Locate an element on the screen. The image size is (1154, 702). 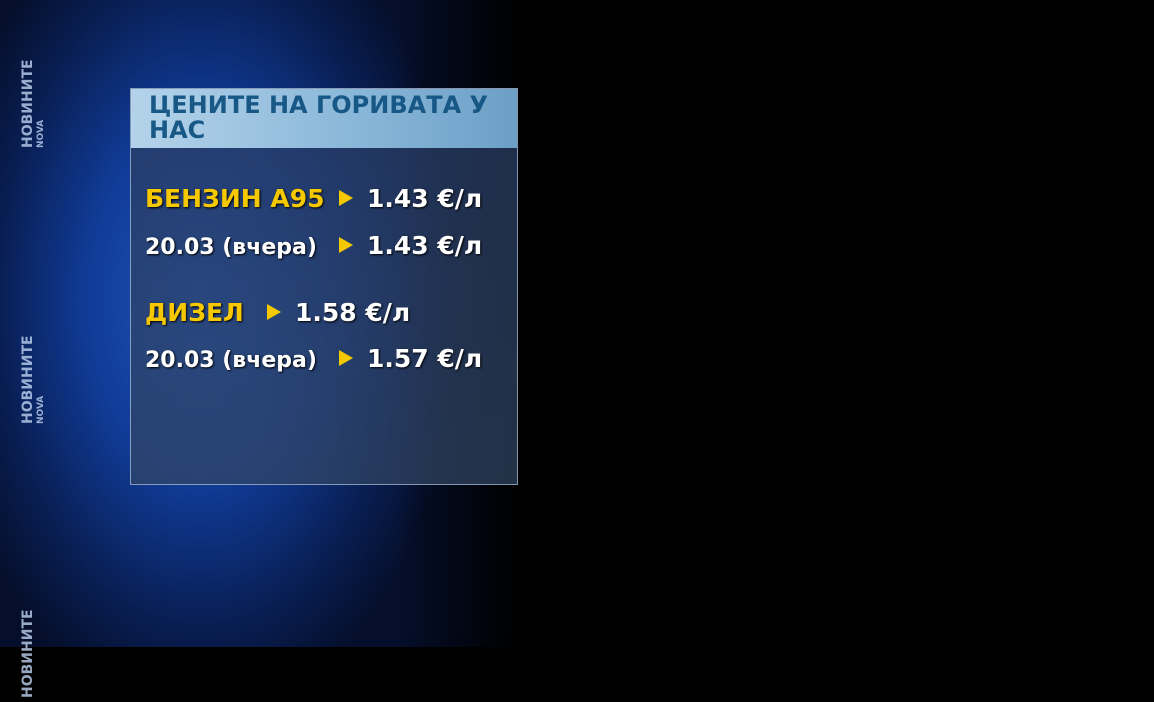
price-row-diesel-yesterday: 20.03 (вчера) 1.57 €/л is located at coordinates (313, 358).